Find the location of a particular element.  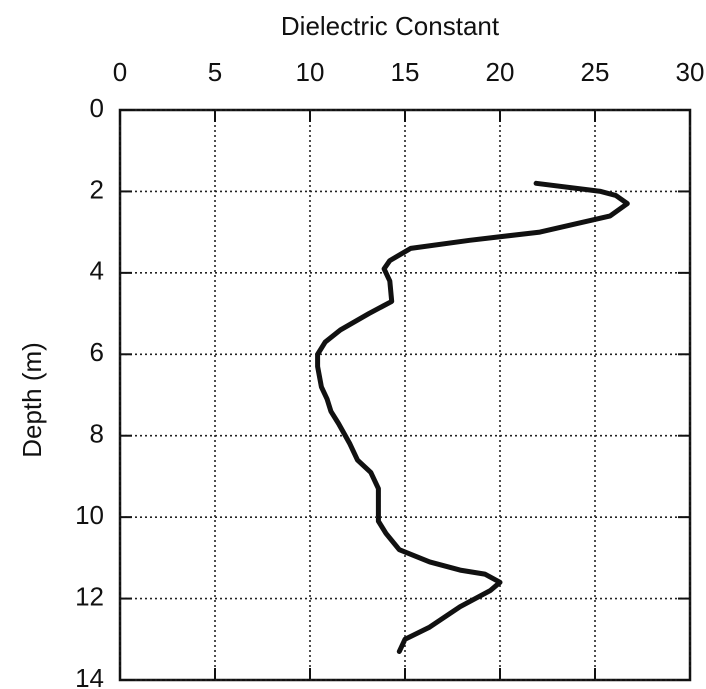

x-tick-label: 0 is located at coordinates (120, 72).